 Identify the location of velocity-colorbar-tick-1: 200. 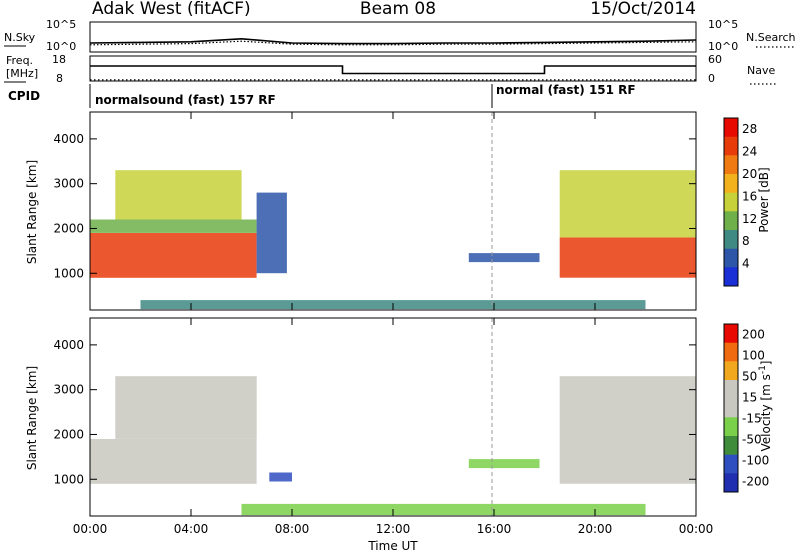
(753, 335).